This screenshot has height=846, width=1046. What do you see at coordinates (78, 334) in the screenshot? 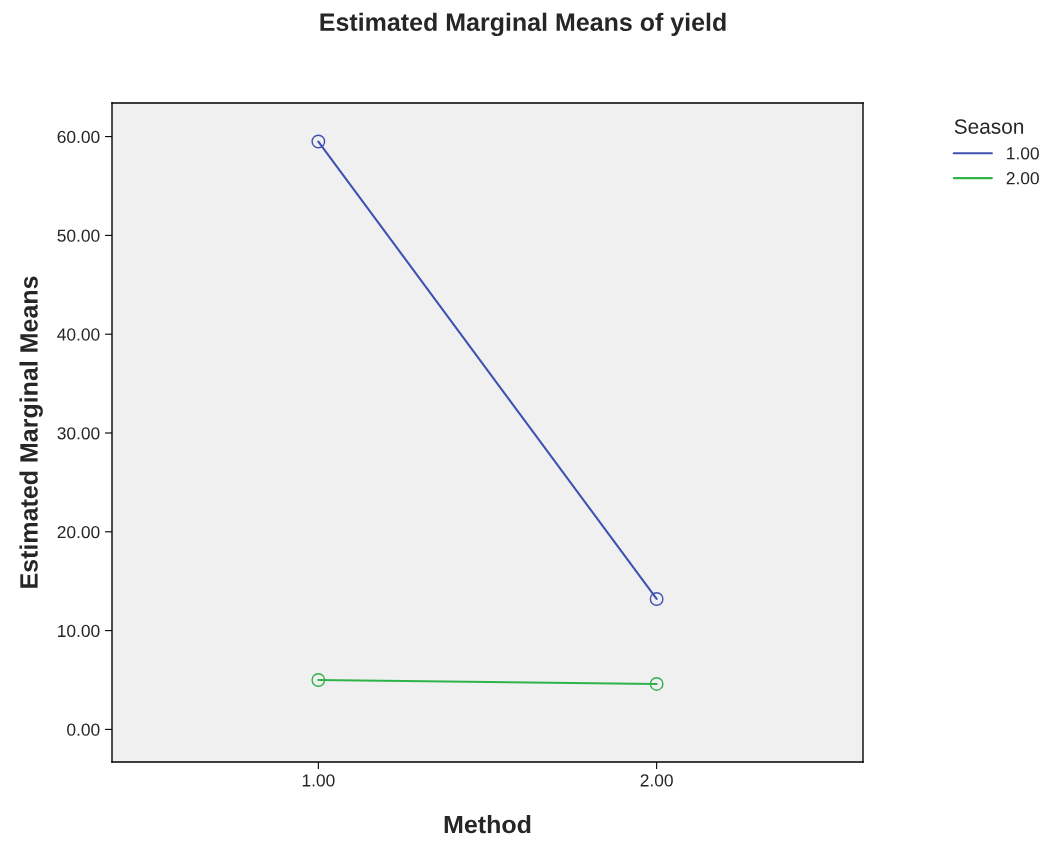
I see `y-tick-label: 40.00` at bounding box center [78, 334].